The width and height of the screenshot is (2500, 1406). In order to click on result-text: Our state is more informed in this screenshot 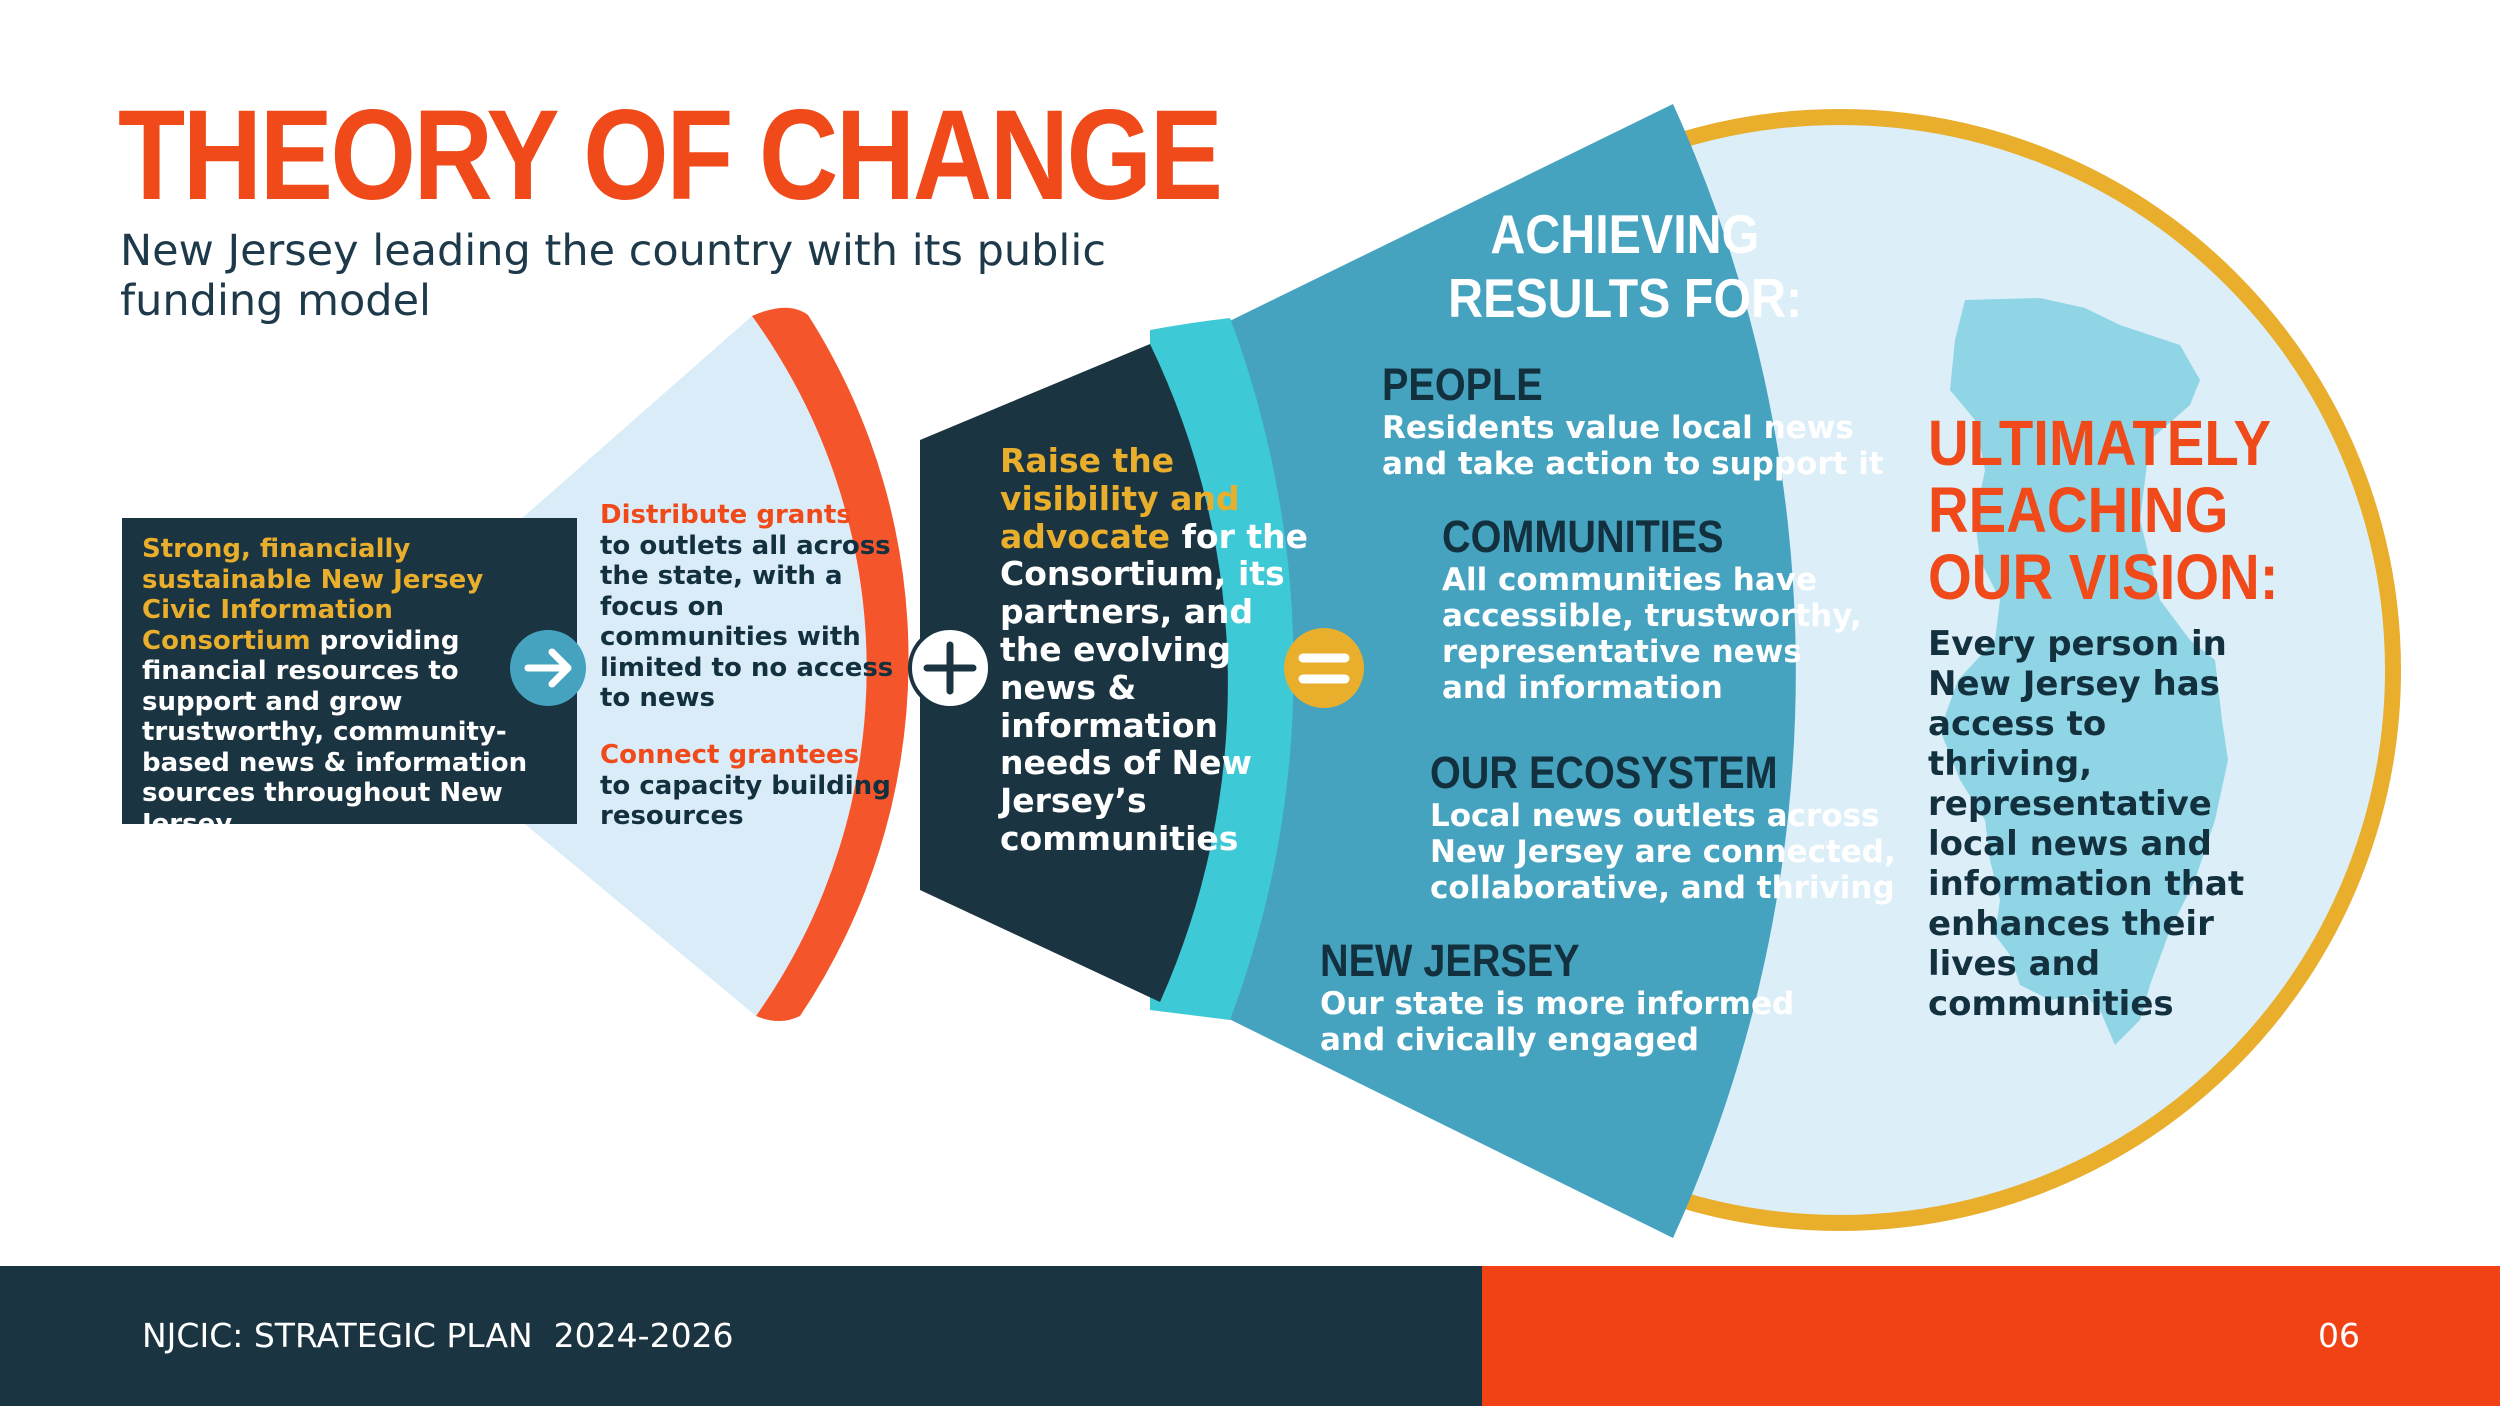, I will do `click(1557, 1004)`.